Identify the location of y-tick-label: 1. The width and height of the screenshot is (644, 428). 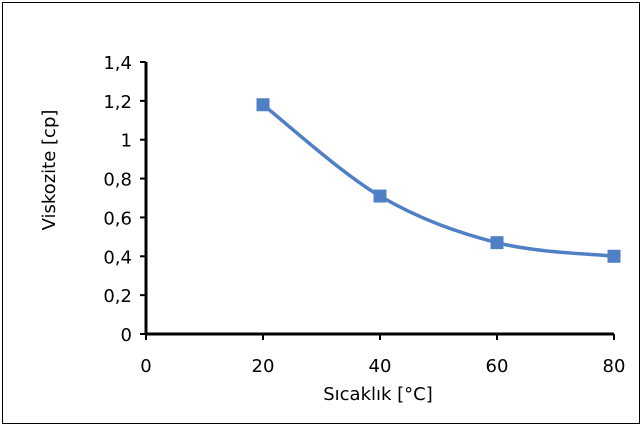
(126, 141).